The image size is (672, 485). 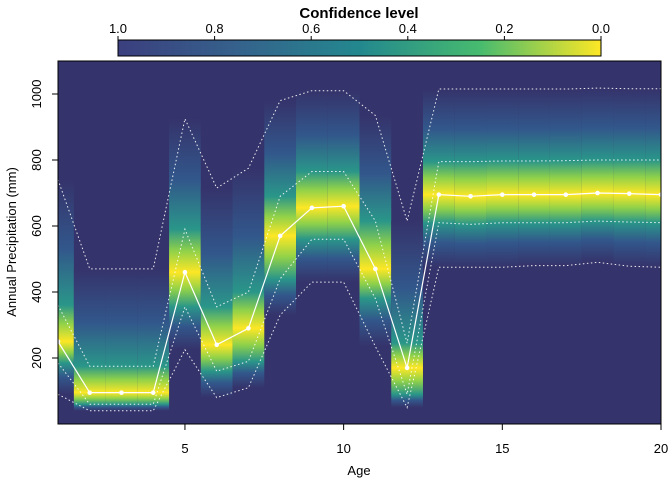 I want to click on y-axis-title: Annual Precipitation (mm), so click(x=11, y=242).